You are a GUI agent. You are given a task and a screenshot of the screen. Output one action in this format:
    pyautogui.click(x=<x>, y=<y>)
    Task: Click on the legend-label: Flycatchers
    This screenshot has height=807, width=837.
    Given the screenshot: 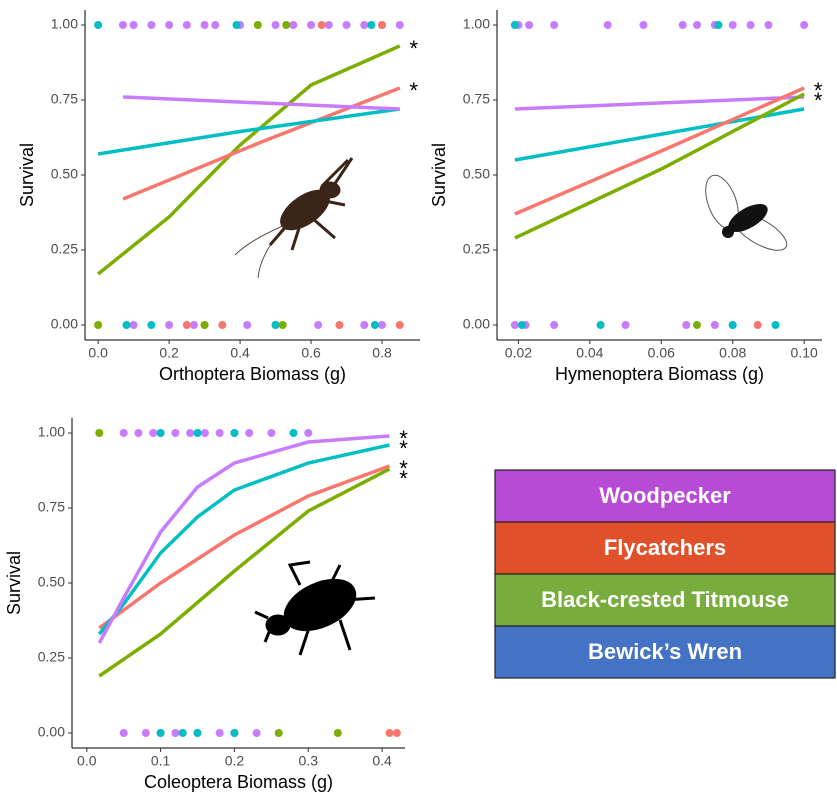 What is the action you would take?
    pyautogui.click(x=665, y=547)
    